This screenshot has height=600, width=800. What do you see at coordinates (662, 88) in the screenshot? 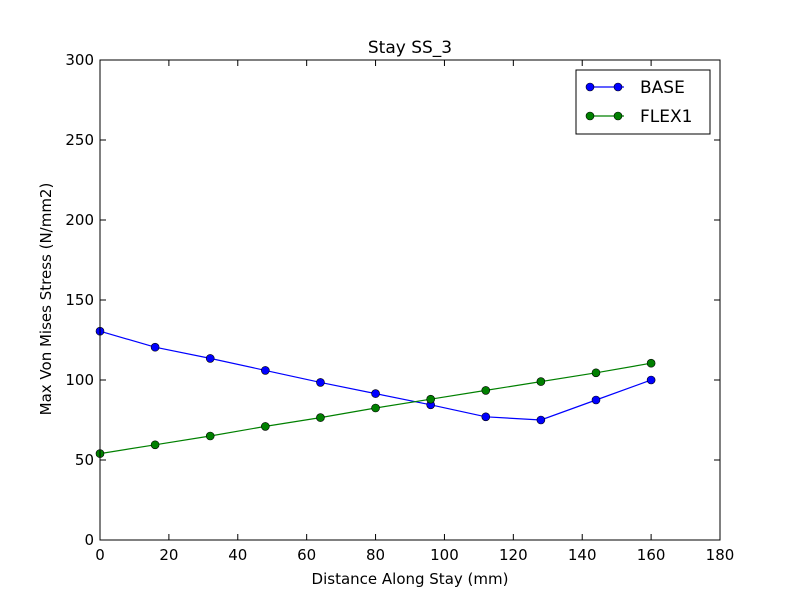
I see `legend-label-base: BASE` at bounding box center [662, 88].